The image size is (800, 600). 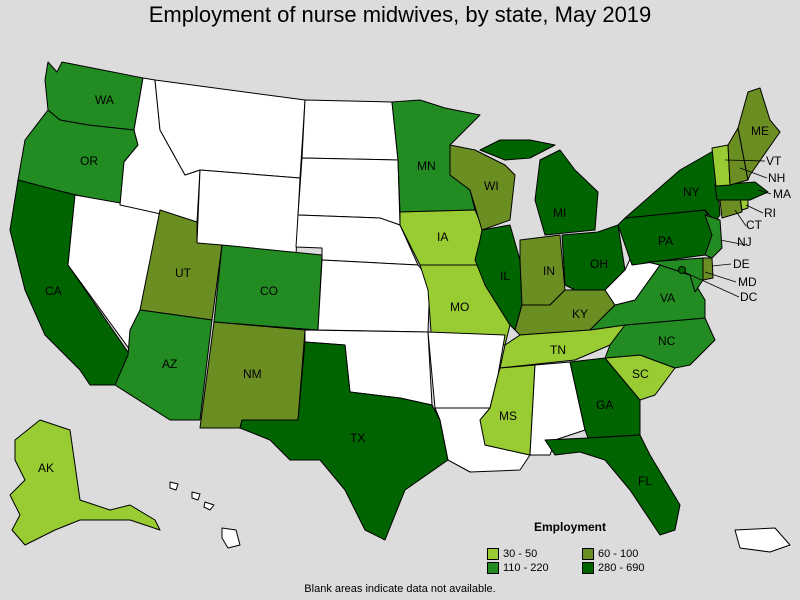 What do you see at coordinates (459, 307) in the screenshot?
I see `label-mo: MO` at bounding box center [459, 307].